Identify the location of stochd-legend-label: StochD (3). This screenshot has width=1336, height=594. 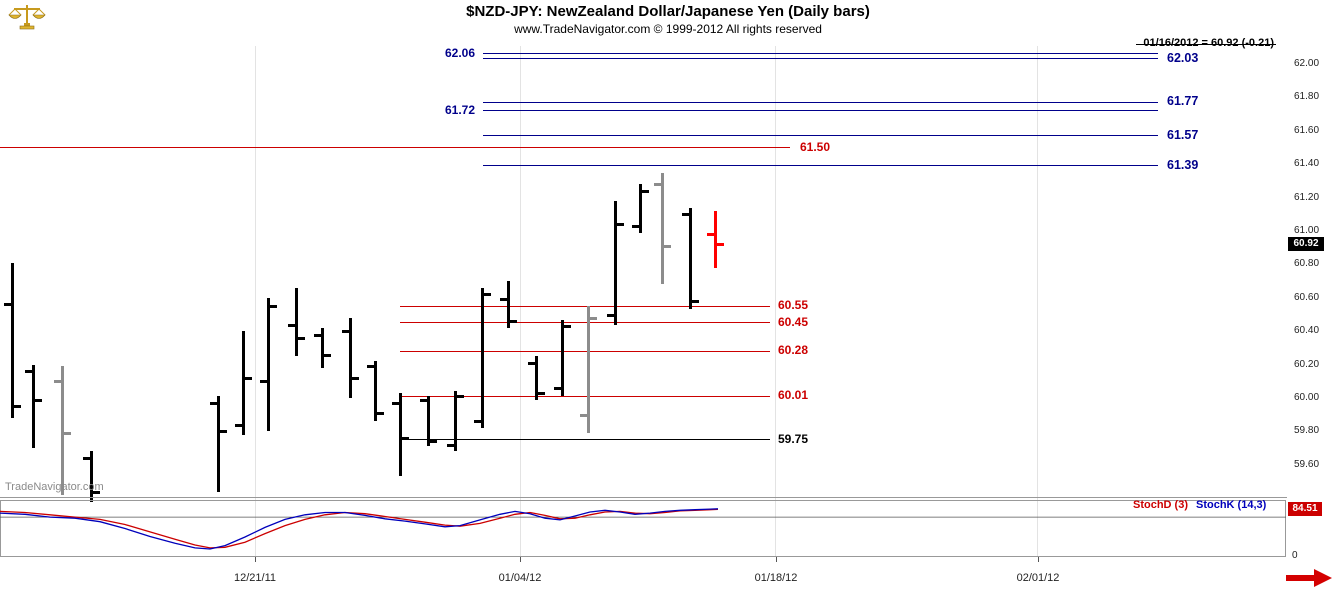
(1160, 505).